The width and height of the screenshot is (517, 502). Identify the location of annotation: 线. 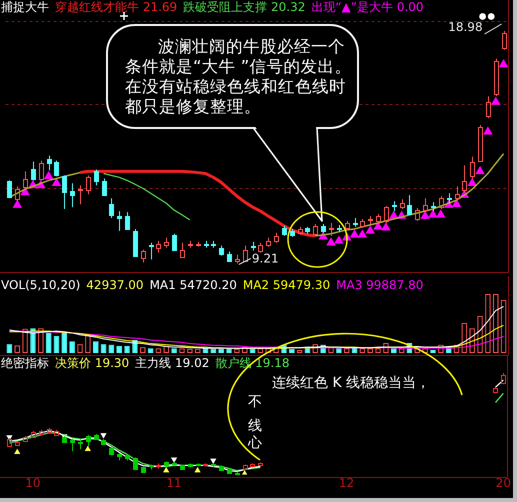
(255, 426).